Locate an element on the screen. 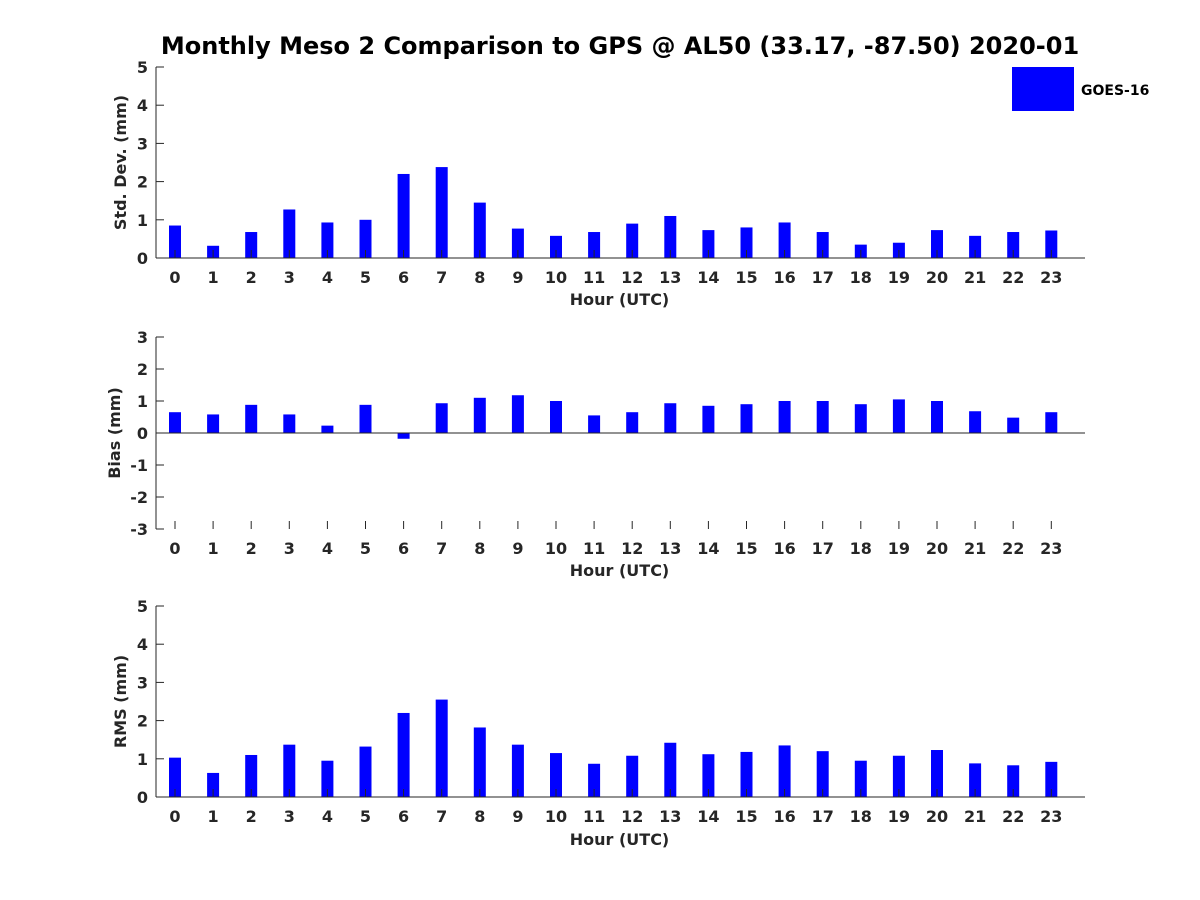  legend-swatch is located at coordinates (1043, 89).